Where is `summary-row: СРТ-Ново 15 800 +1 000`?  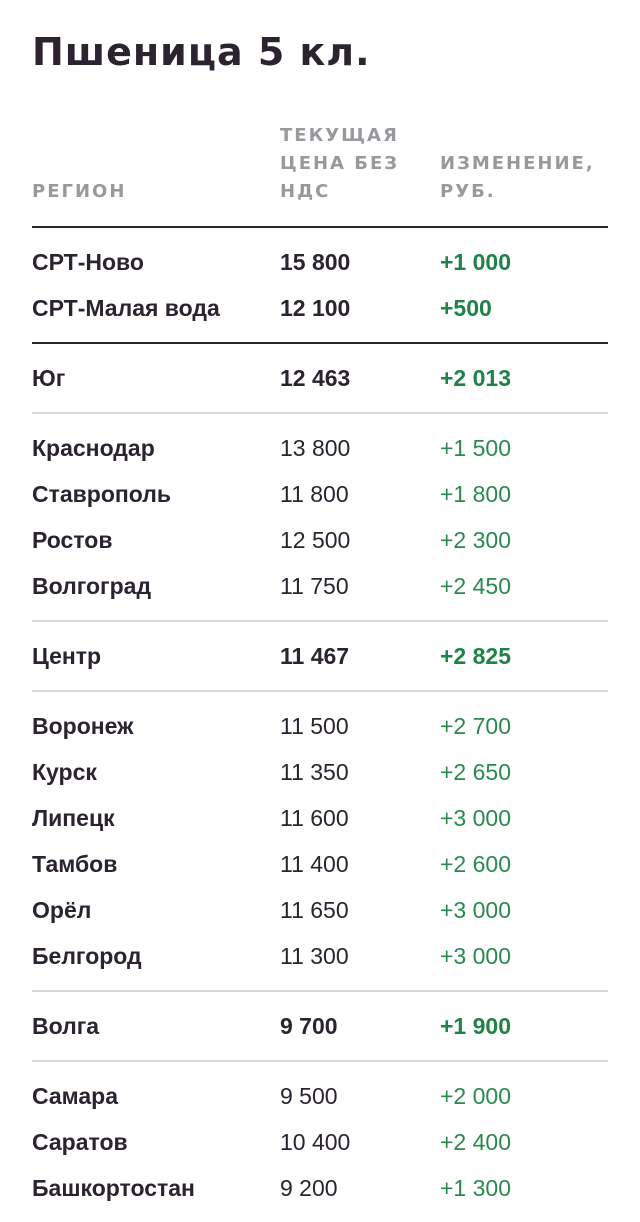 summary-row: СРТ-Ново 15 800 +1 000 is located at coordinates (320, 262).